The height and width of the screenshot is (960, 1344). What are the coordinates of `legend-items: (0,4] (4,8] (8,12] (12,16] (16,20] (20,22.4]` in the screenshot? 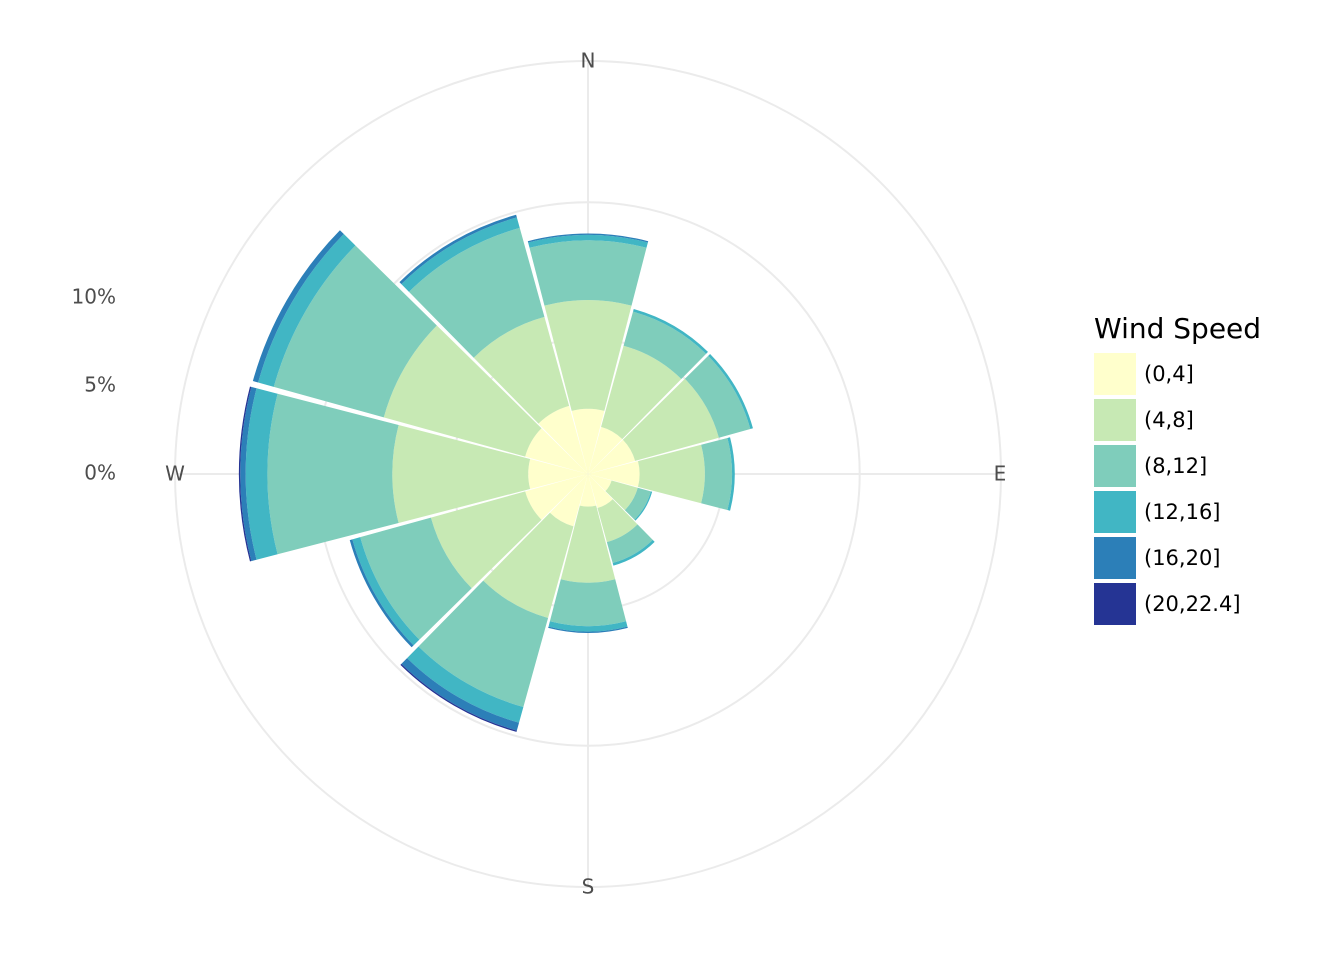 It's located at (1177, 489).